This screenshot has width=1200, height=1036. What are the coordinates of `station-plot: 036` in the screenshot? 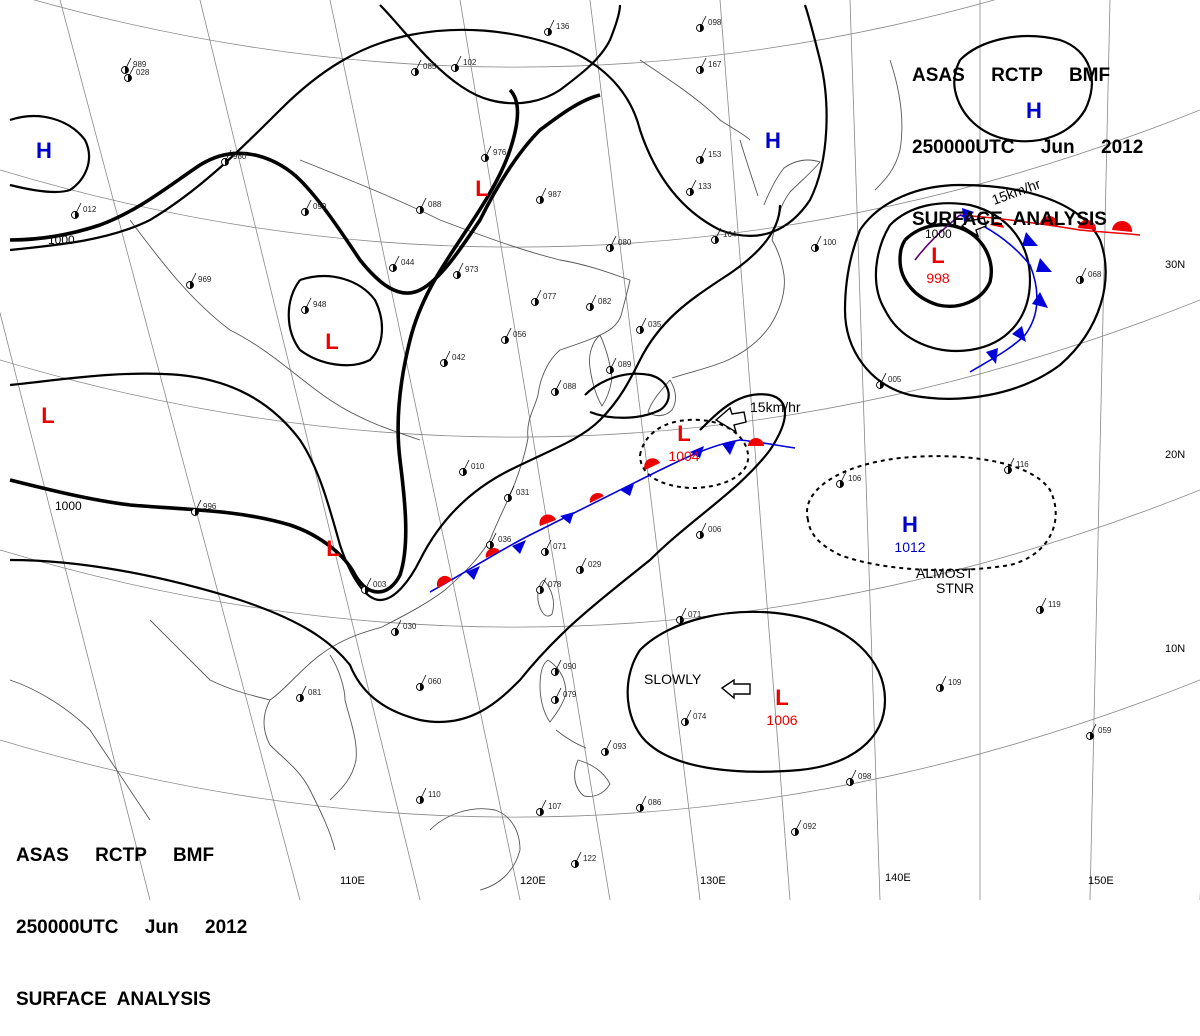 It's located at (499, 540).